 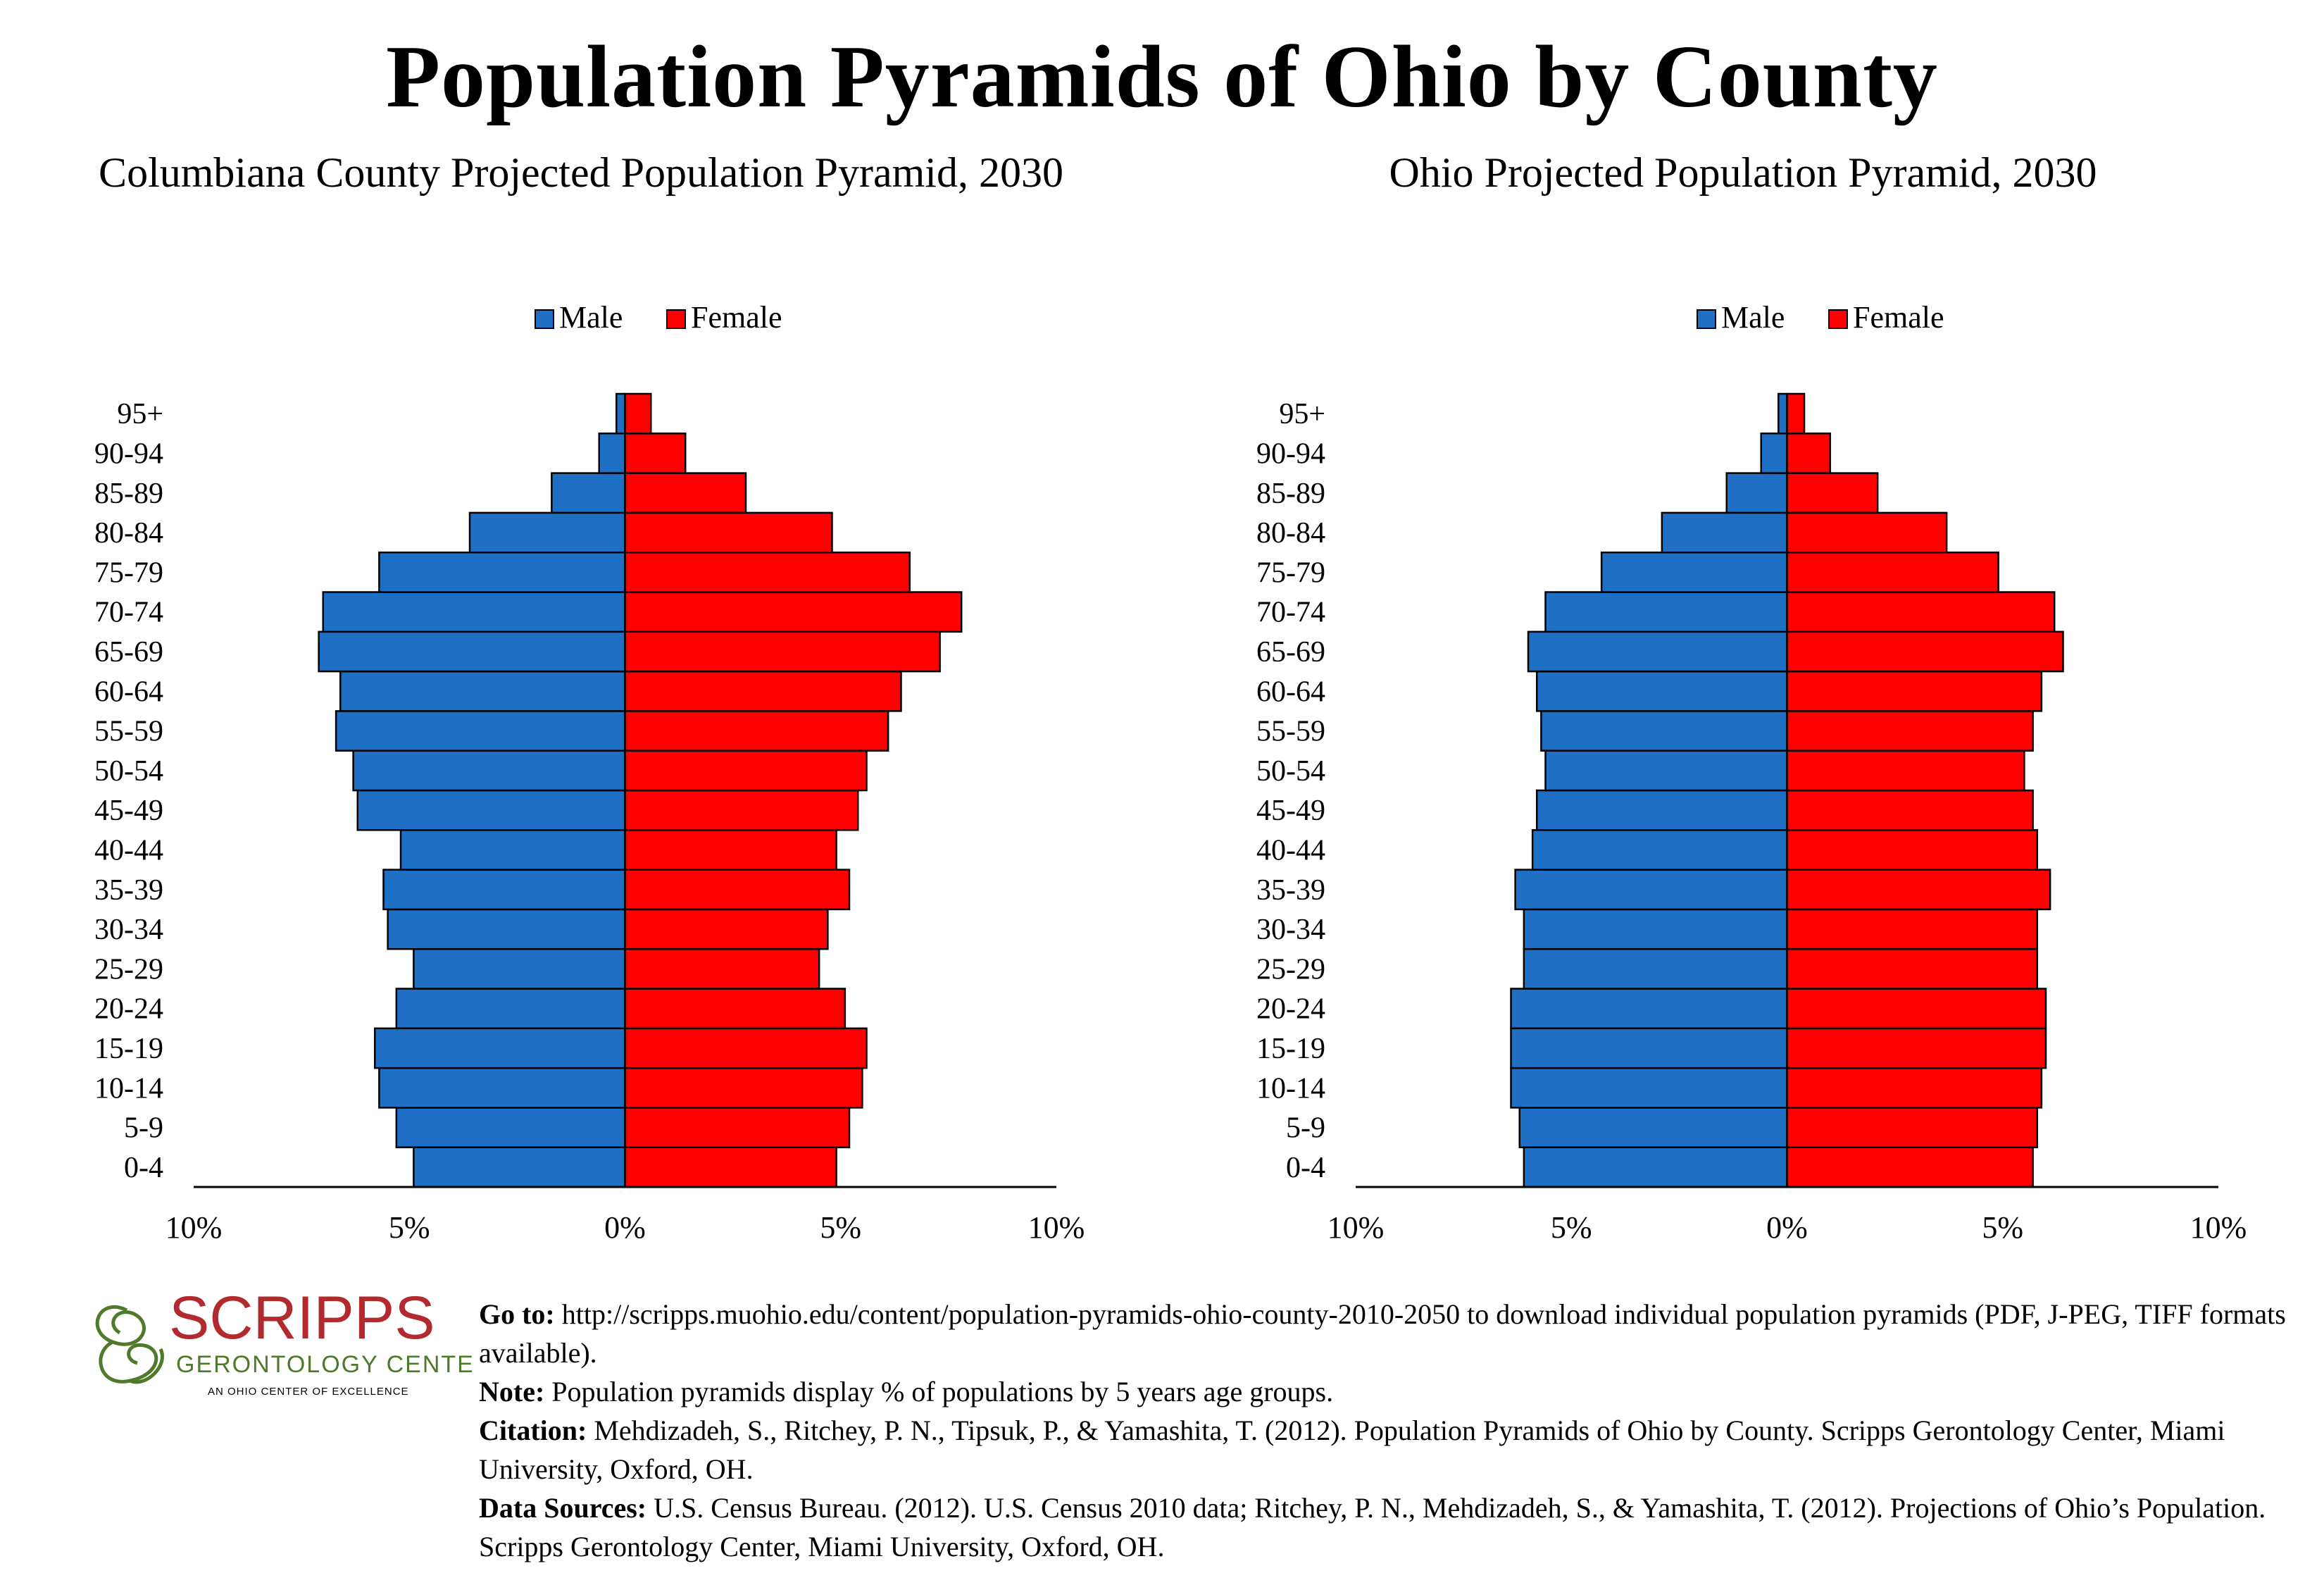 I want to click on ohio-category-label-75-79: 75-79, so click(x=1290, y=573).